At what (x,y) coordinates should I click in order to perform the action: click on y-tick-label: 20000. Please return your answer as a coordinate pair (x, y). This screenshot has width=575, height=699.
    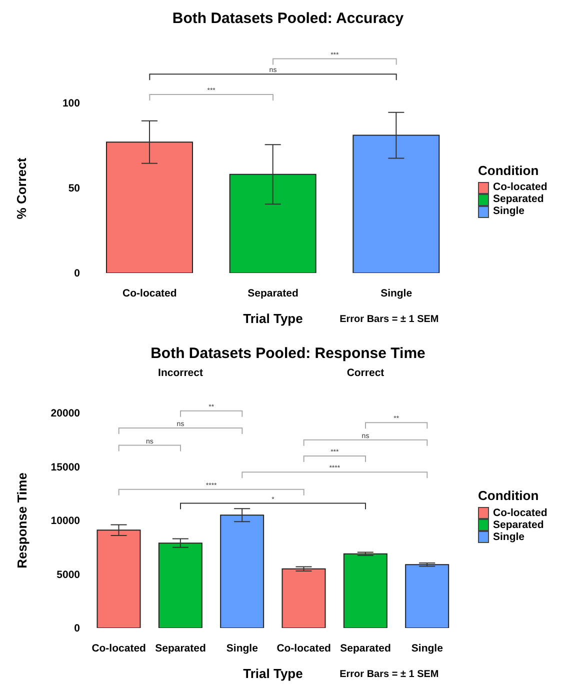
    Looking at the image, I should click on (65, 414).